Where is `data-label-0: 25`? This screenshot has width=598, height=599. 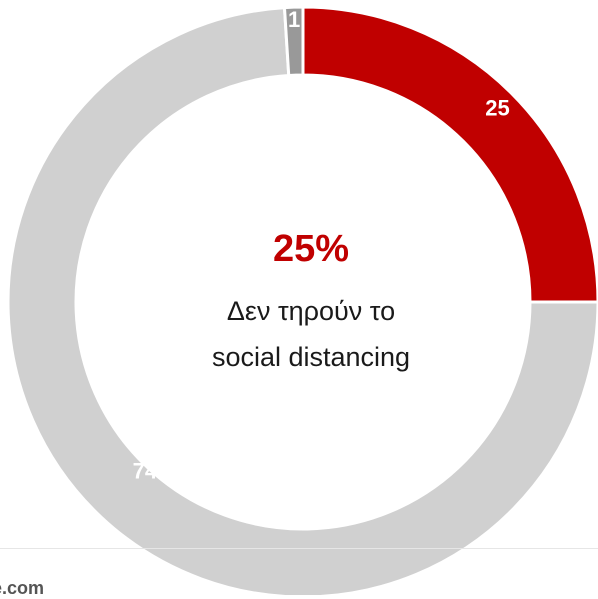
data-label-0: 25 is located at coordinates (497, 108).